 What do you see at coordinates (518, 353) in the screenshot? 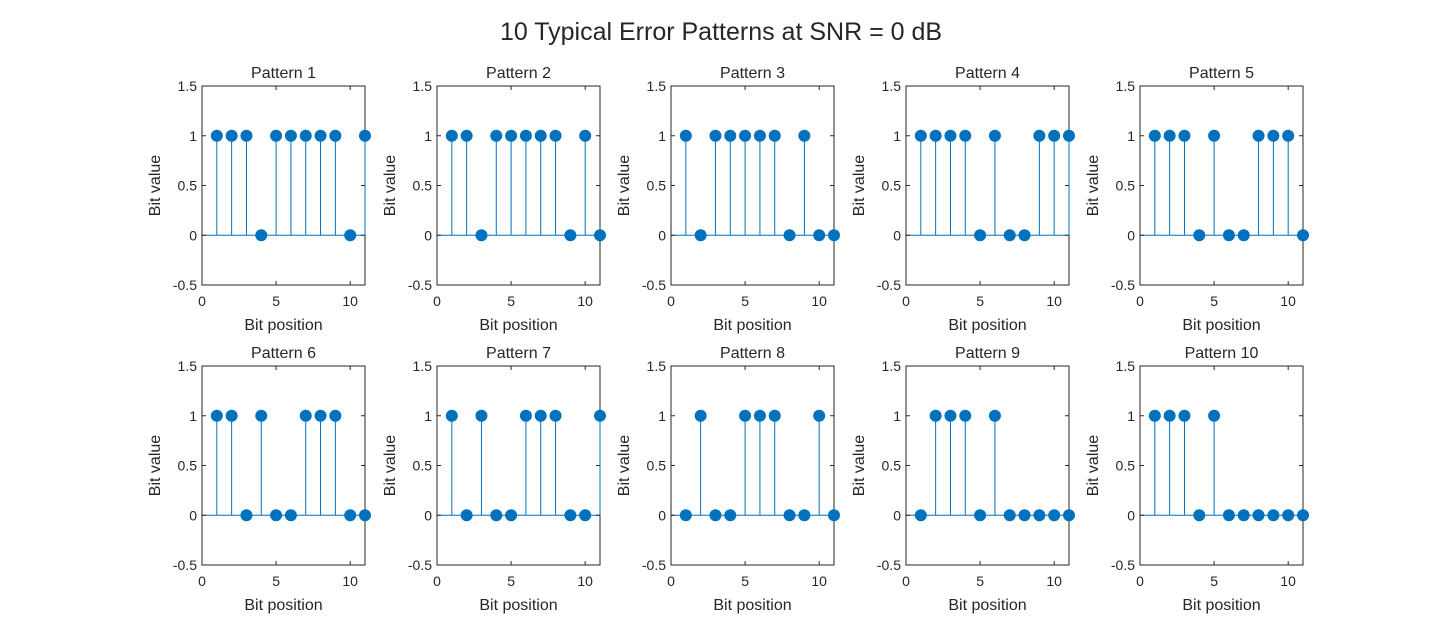
I see `subplot-title: Pattern 7` at bounding box center [518, 353].